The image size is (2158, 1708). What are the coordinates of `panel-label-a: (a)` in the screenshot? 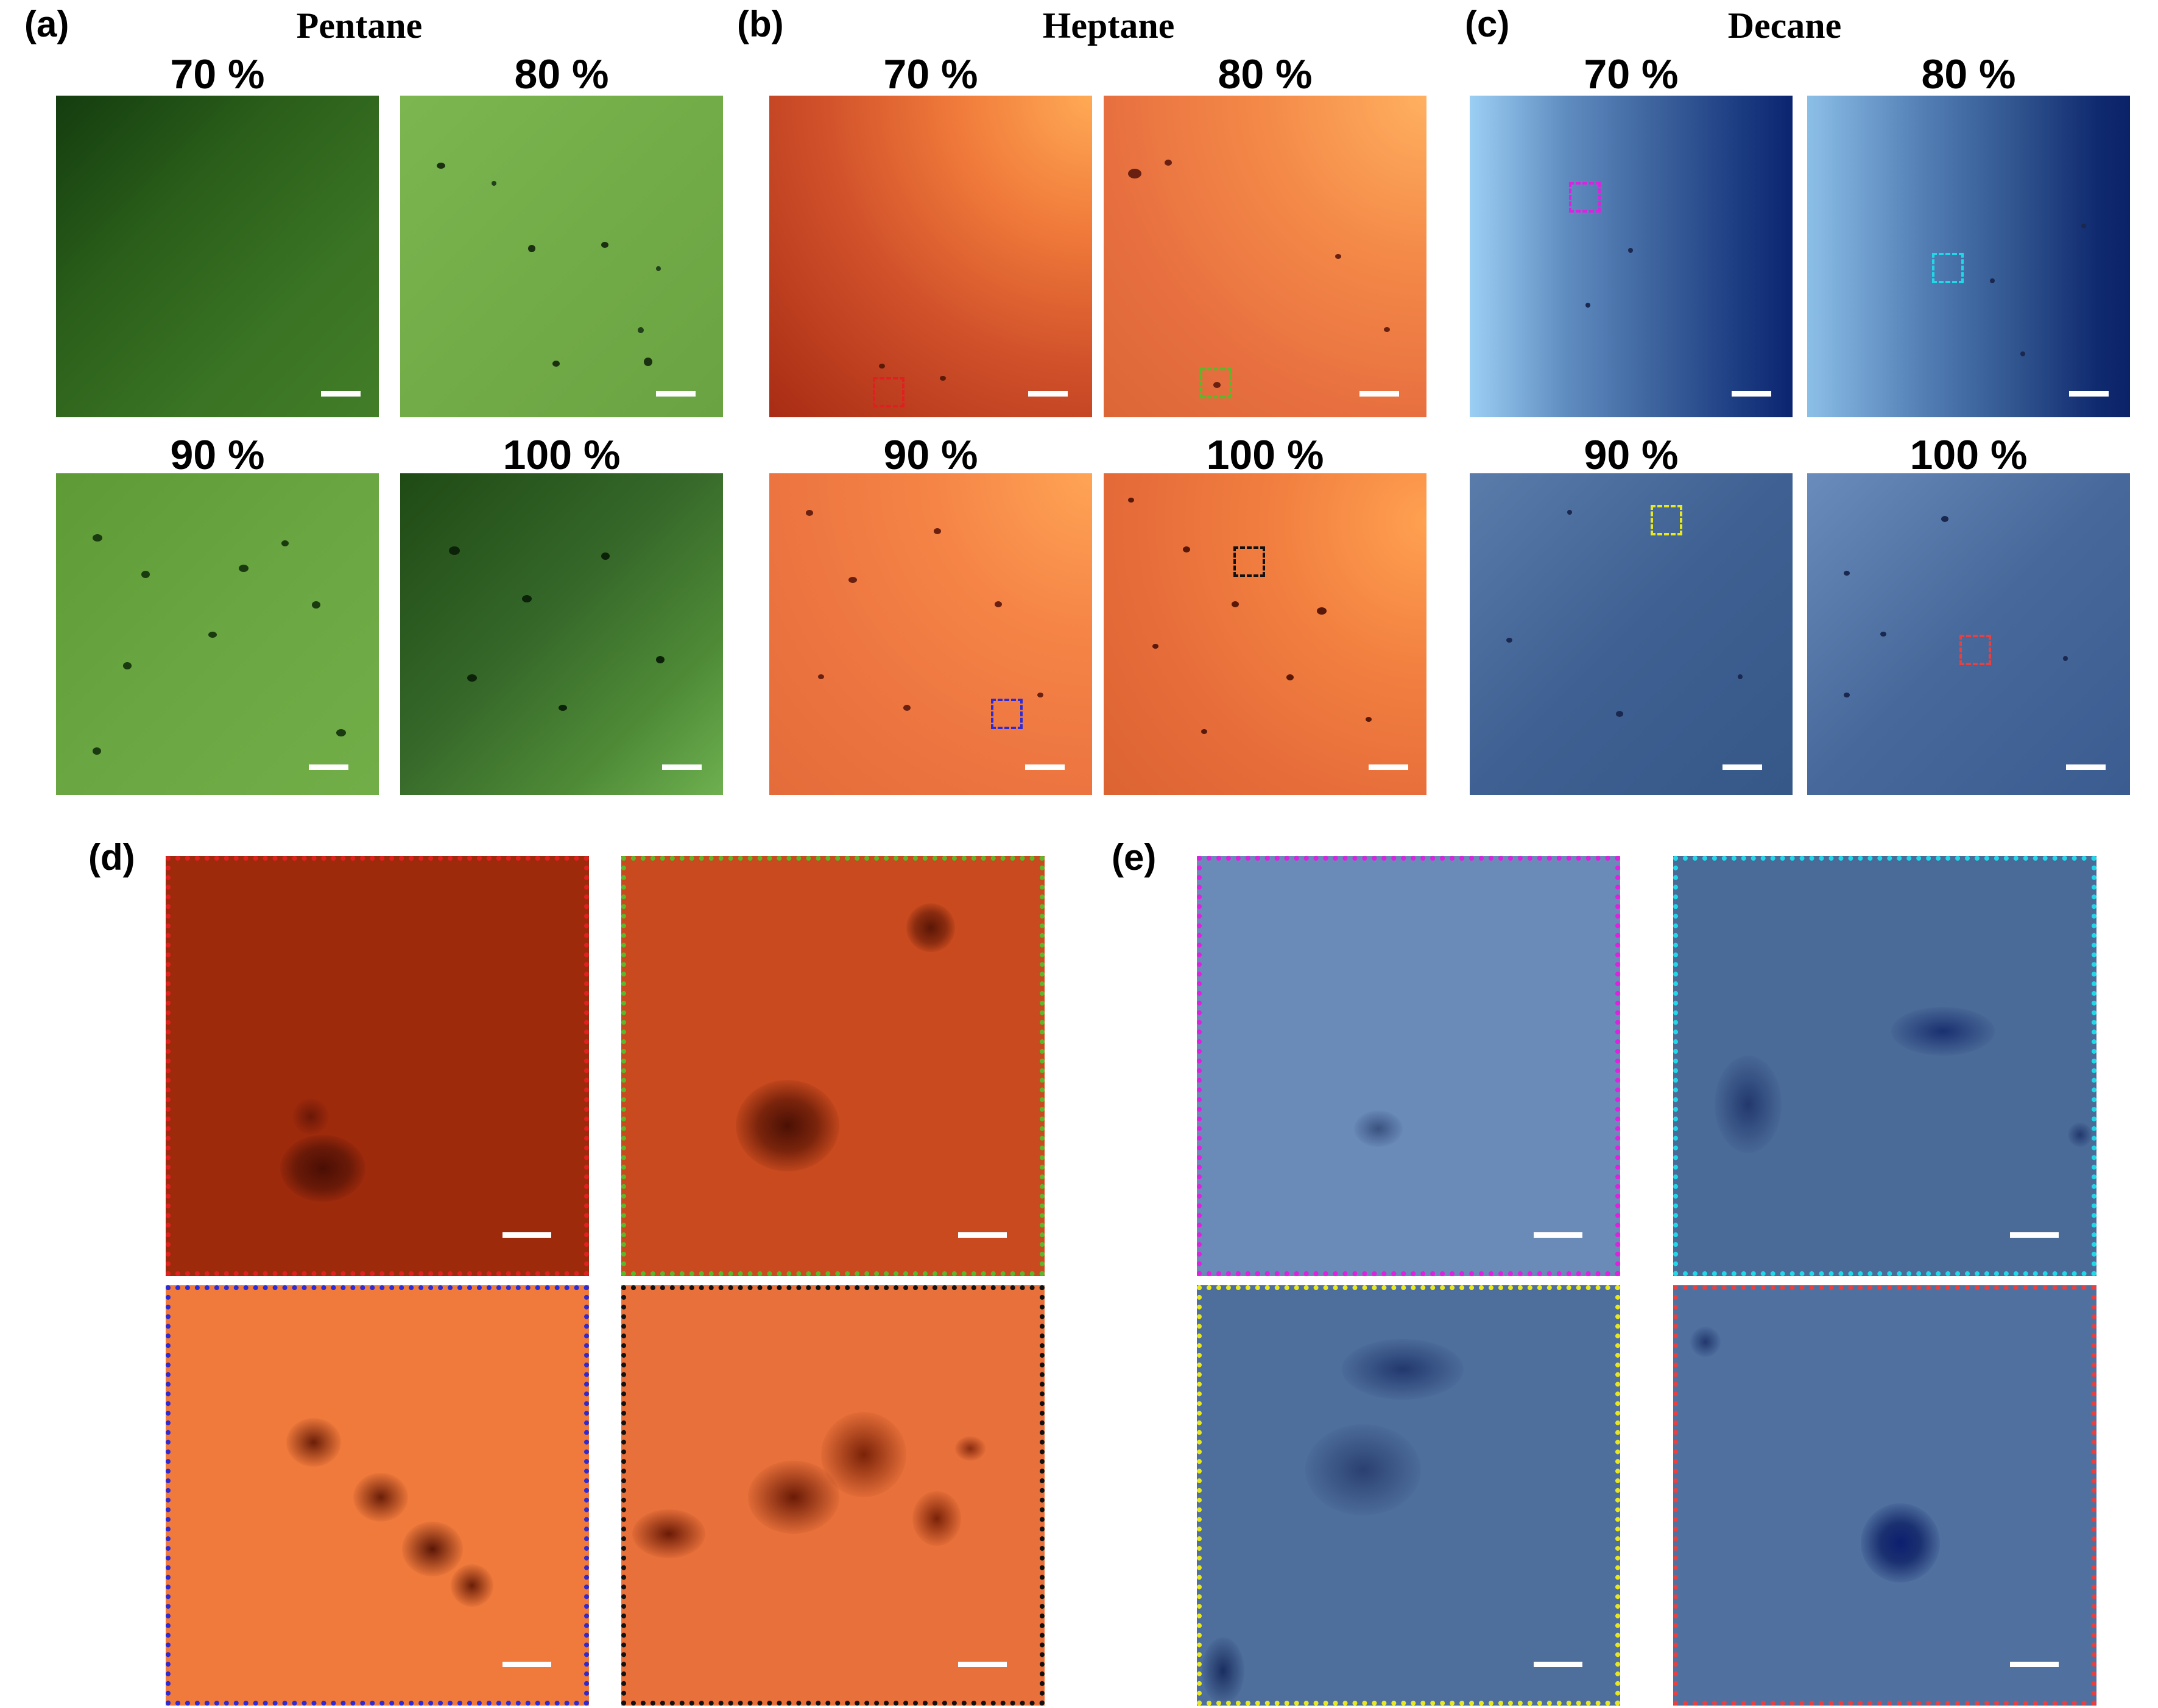 It's located at (46, 24).